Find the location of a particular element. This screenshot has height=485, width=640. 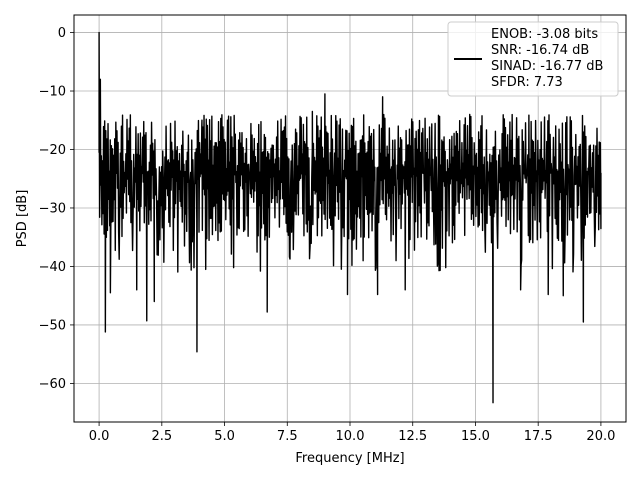

x-axis-label: Frequency [MHz] is located at coordinates (349, 458).